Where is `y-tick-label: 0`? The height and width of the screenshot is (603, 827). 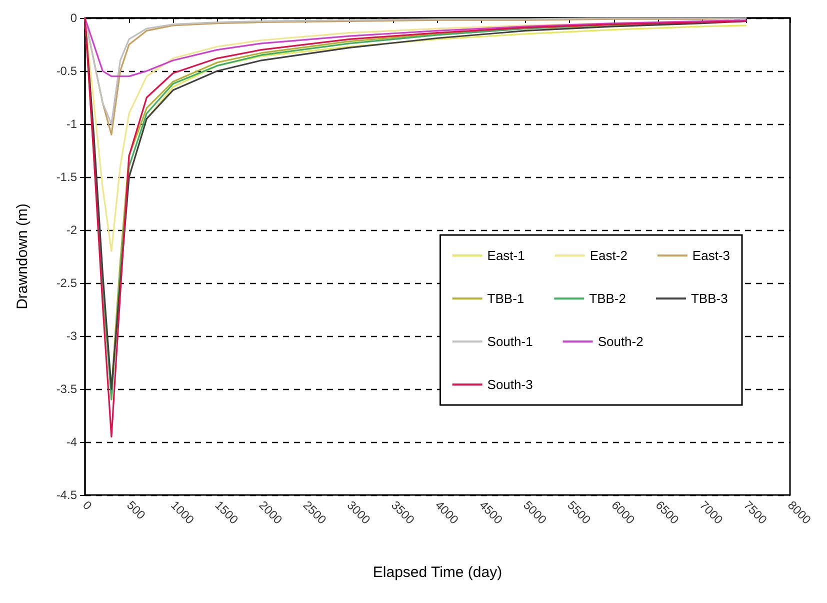 y-tick-label: 0 is located at coordinates (74, 18).